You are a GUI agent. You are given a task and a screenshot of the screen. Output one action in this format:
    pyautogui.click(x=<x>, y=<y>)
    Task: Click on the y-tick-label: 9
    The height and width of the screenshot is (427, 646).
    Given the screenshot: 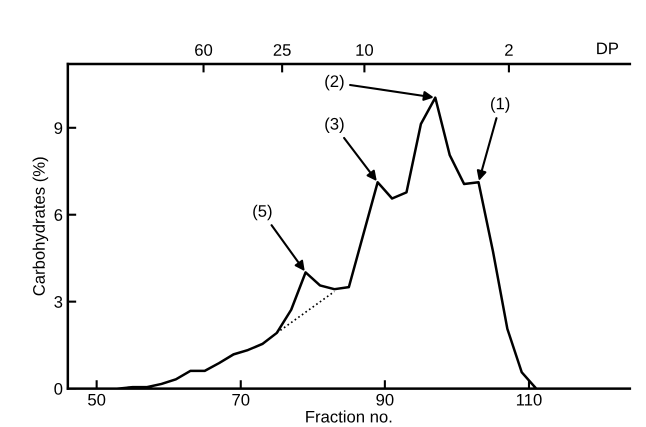 What is the action you would take?
    pyautogui.click(x=58, y=128)
    